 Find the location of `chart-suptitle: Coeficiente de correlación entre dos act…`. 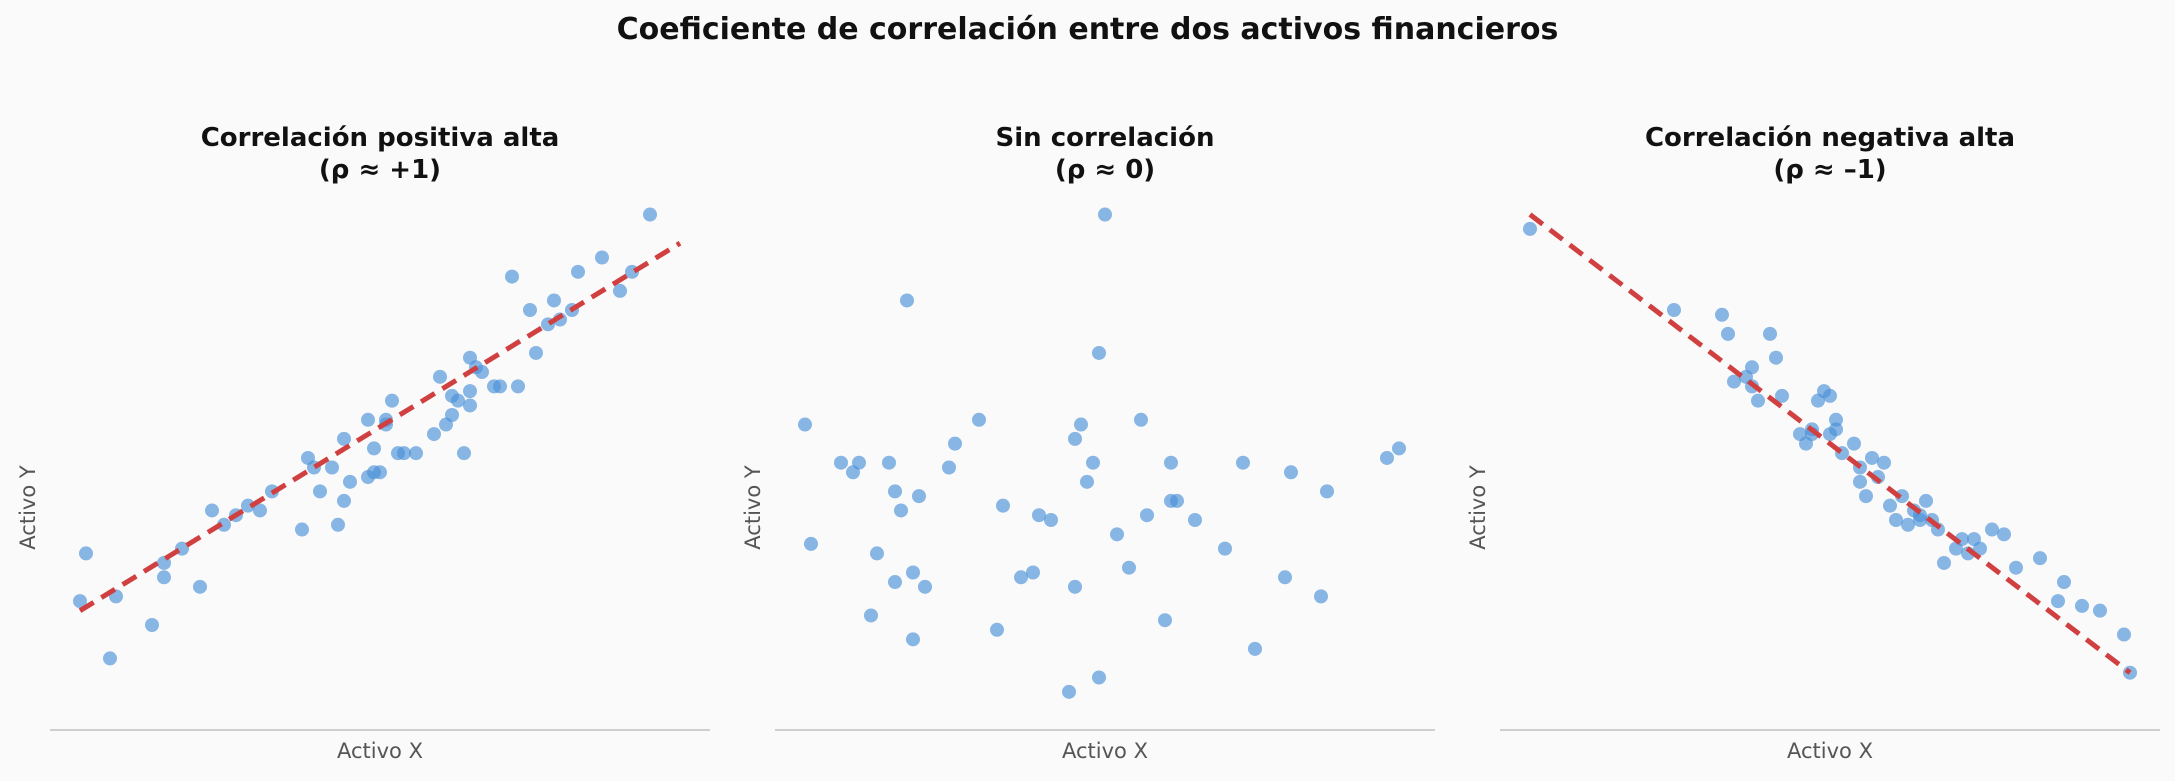

chart-suptitle: Coeficiente de correlación entre dos act… is located at coordinates (1087, 29).